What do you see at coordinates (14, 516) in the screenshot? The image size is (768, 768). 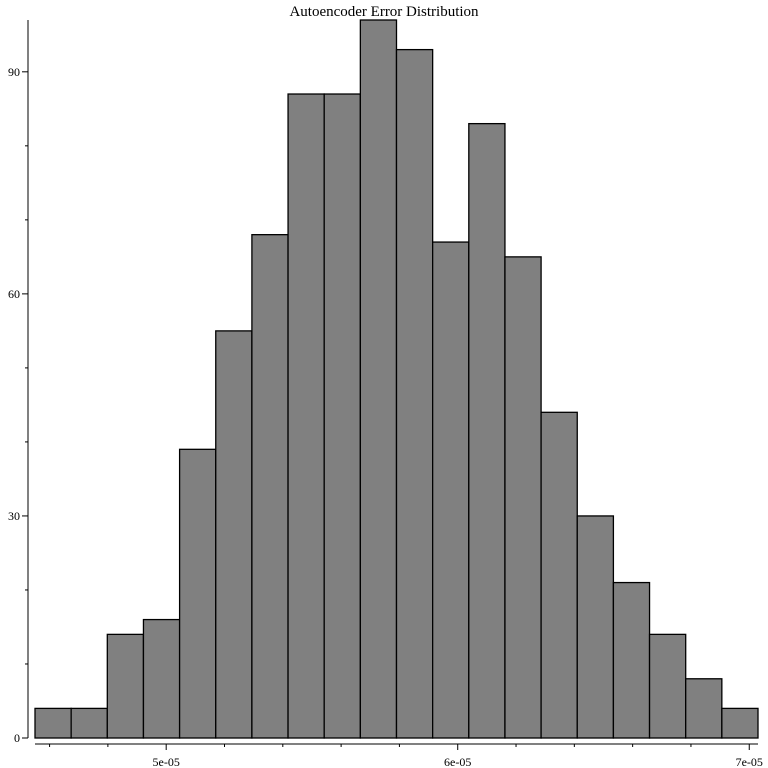 I see `y-tick-label: 30` at bounding box center [14, 516].